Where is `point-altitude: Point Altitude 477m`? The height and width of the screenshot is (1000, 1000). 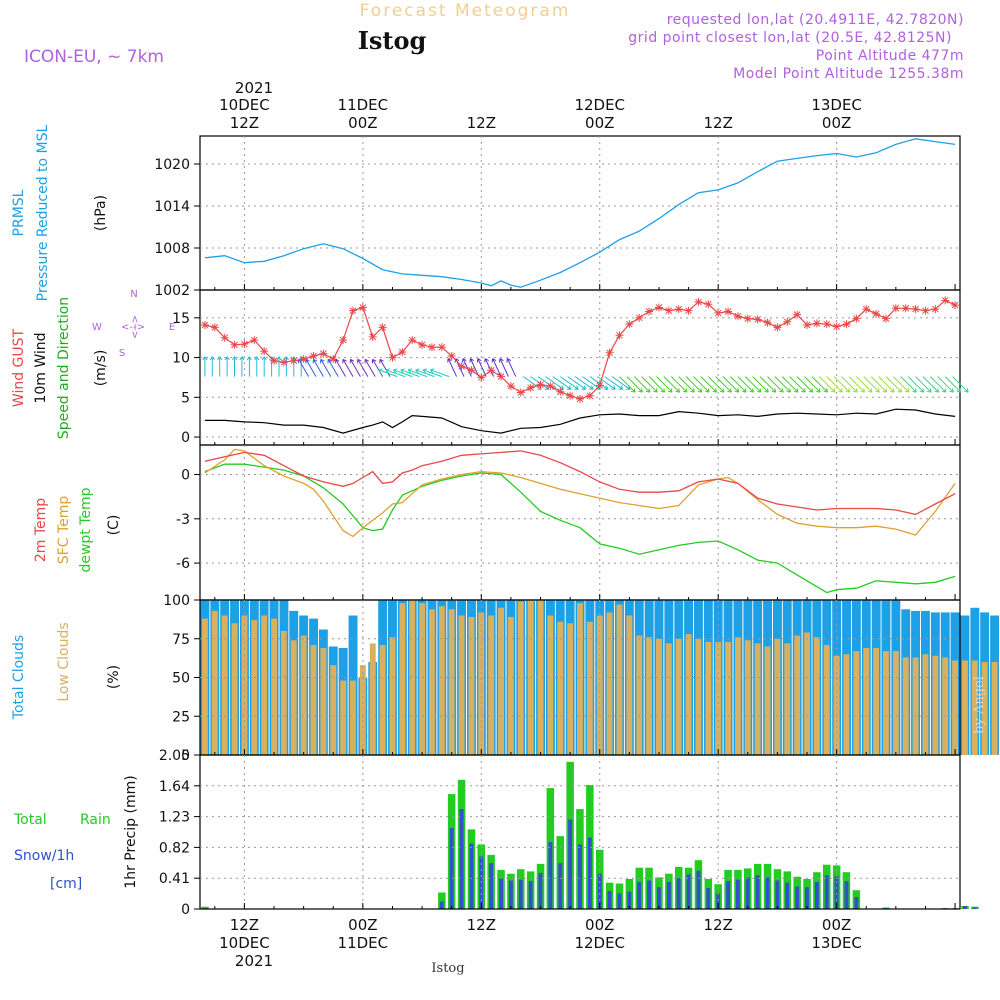 point-altitude: Point Altitude 477m is located at coordinates (890, 56).